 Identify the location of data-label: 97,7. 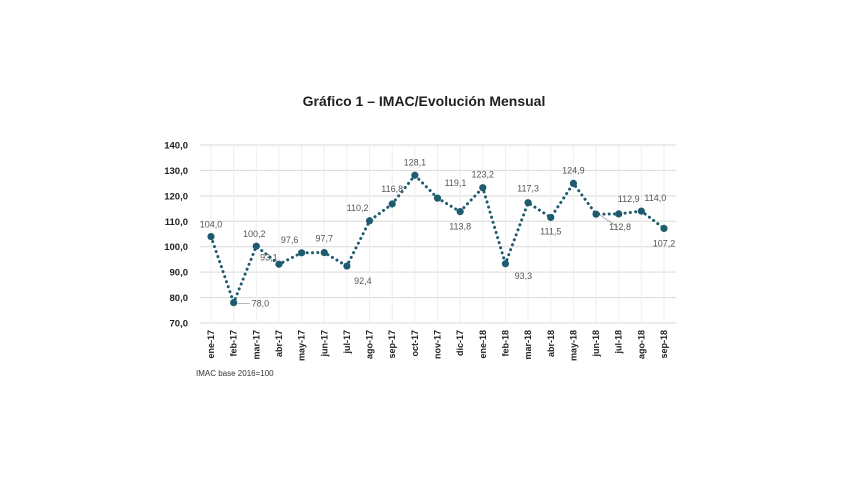
(324, 239).